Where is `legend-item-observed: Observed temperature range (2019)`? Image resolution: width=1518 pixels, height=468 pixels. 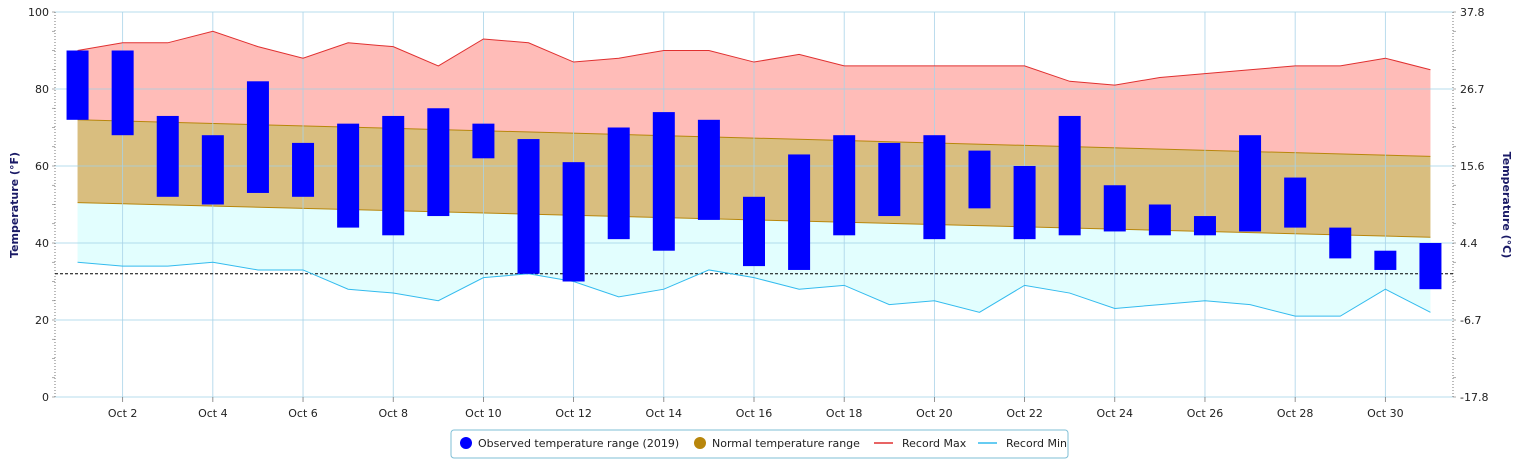 legend-item-observed: Observed temperature range (2019) is located at coordinates (569, 443).